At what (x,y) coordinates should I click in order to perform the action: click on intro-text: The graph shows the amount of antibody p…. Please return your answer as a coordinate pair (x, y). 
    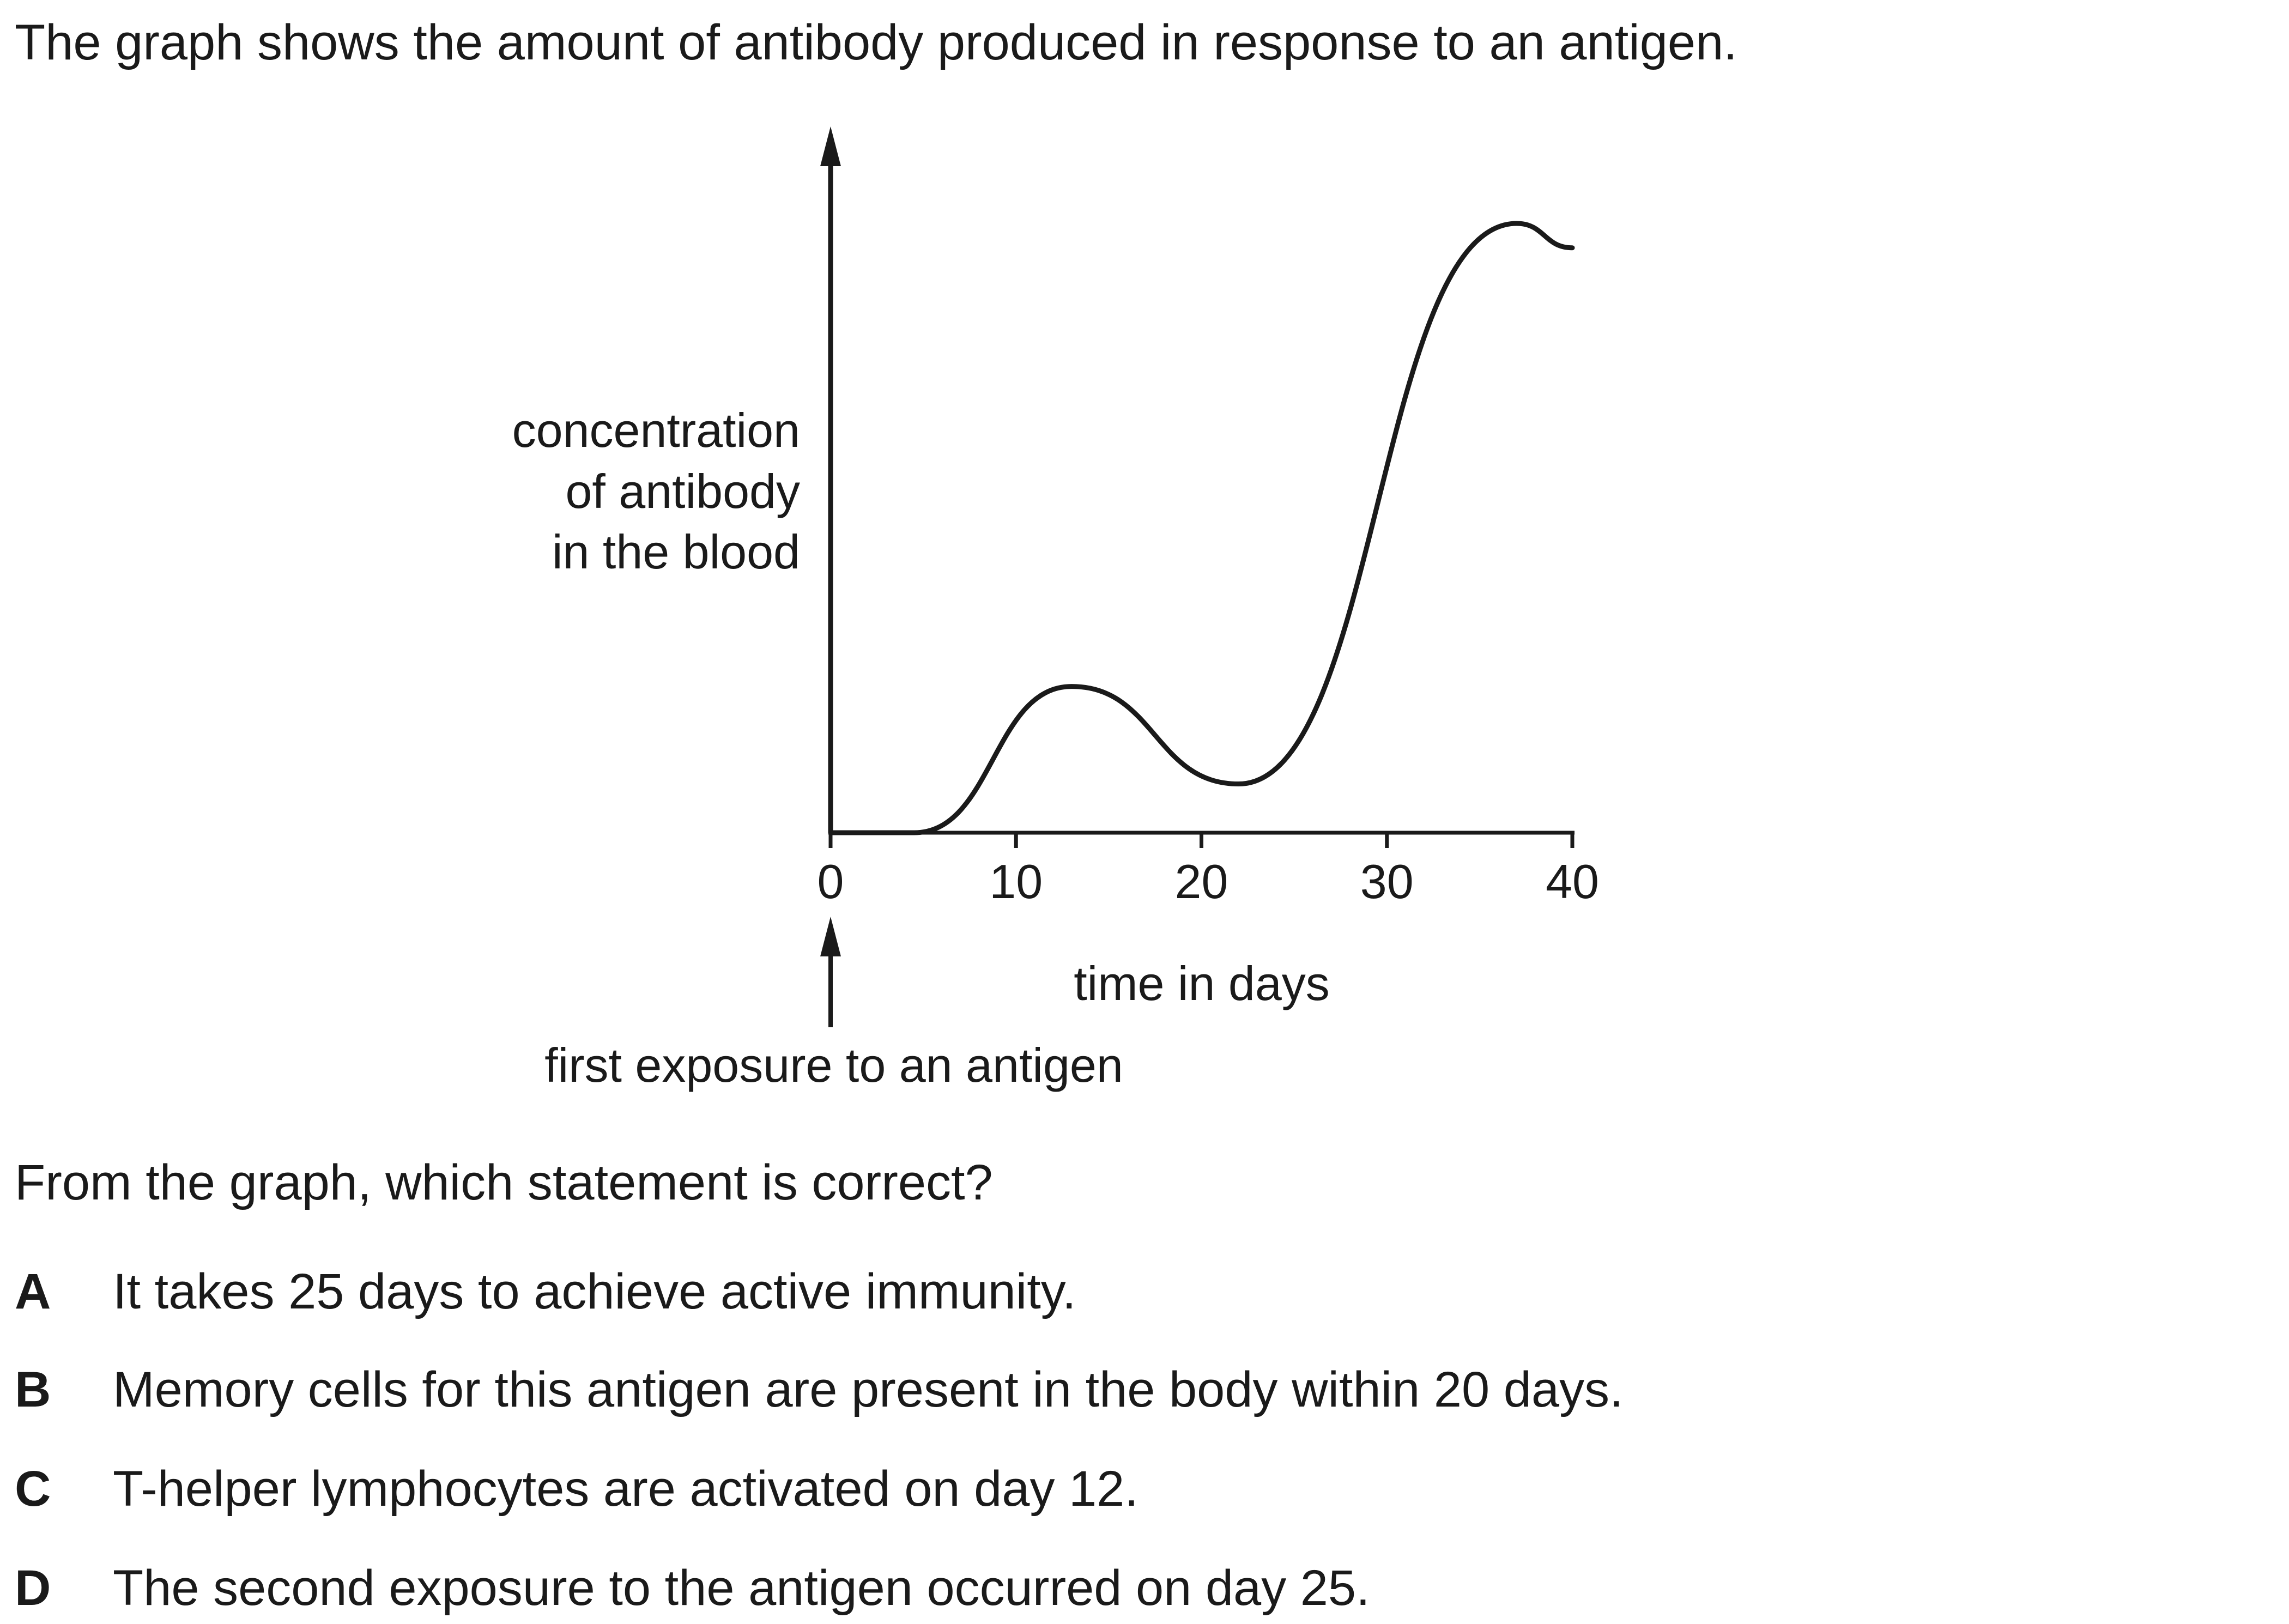
    Looking at the image, I should click on (876, 42).